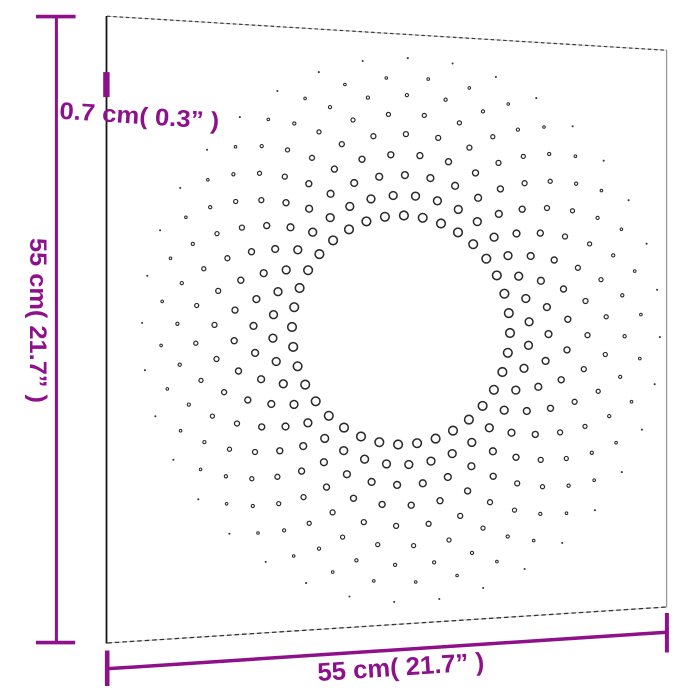 The height and width of the screenshot is (700, 700). What do you see at coordinates (37, 320) in the screenshot?
I see `svg-text: 55 cm( 21.7” )` at bounding box center [37, 320].